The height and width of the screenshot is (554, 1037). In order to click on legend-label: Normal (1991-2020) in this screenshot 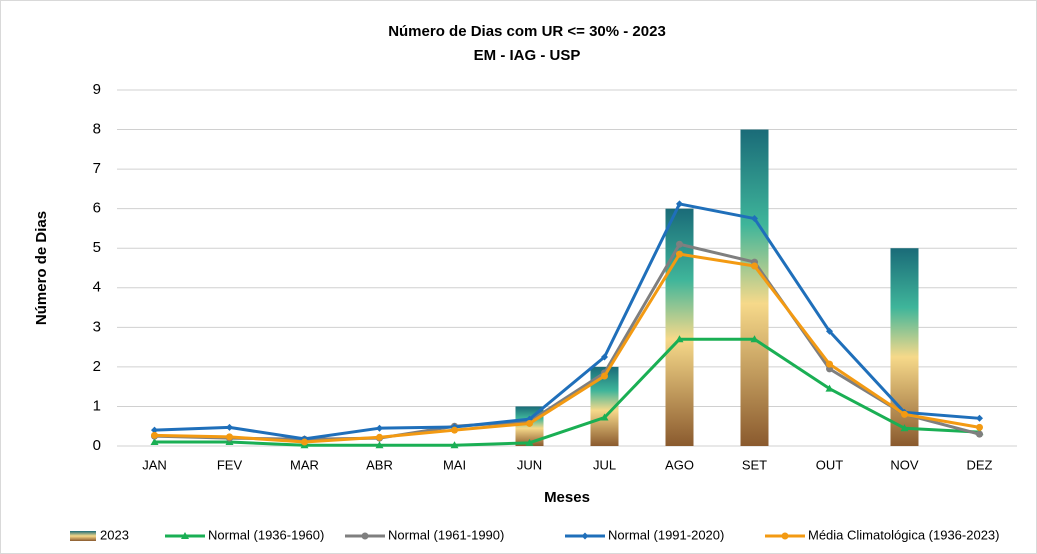, I will do `click(666, 534)`.